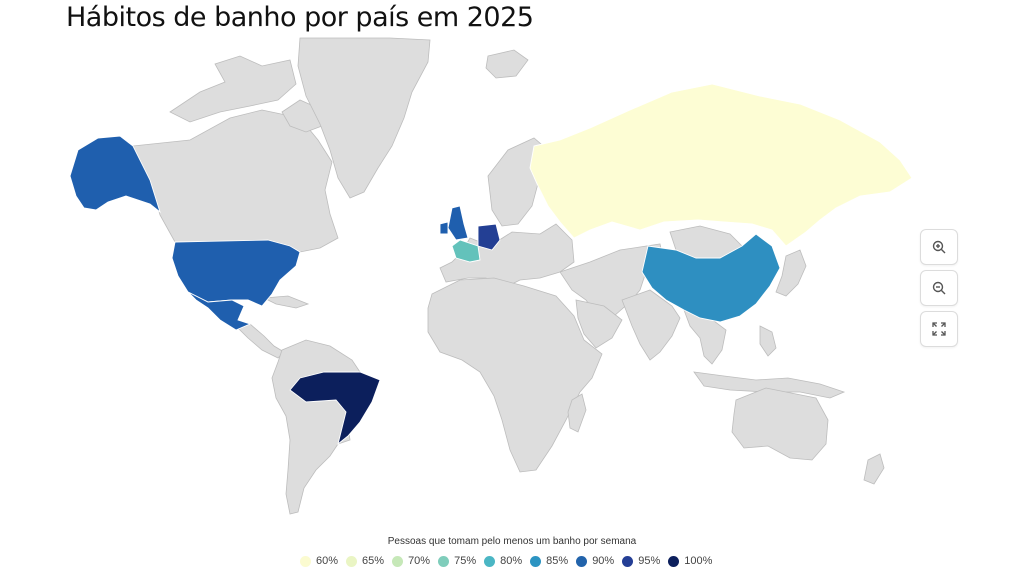 The height and width of the screenshot is (576, 1024). I want to click on region-indonesia, so click(769, 385).